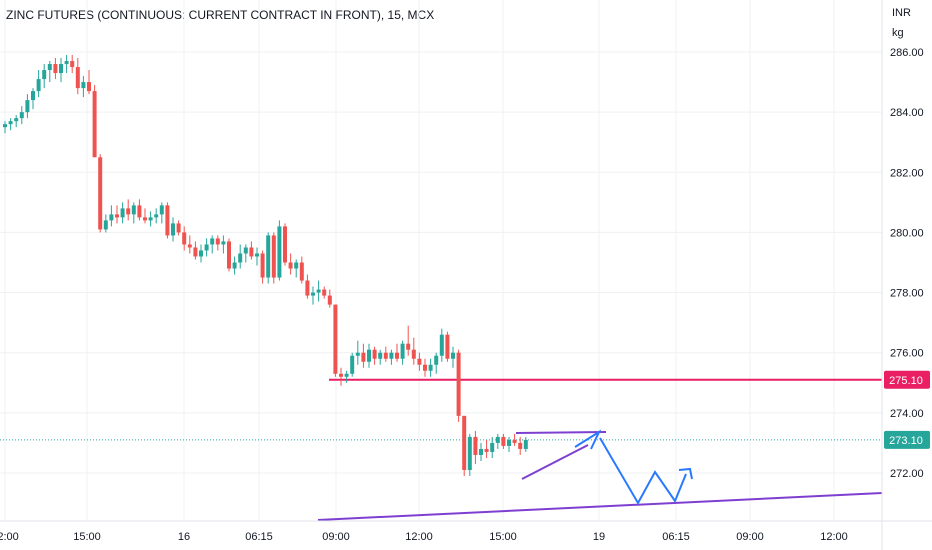 The height and width of the screenshot is (550, 932). What do you see at coordinates (588, 439) in the screenshot?
I see `projection-start` at bounding box center [588, 439].